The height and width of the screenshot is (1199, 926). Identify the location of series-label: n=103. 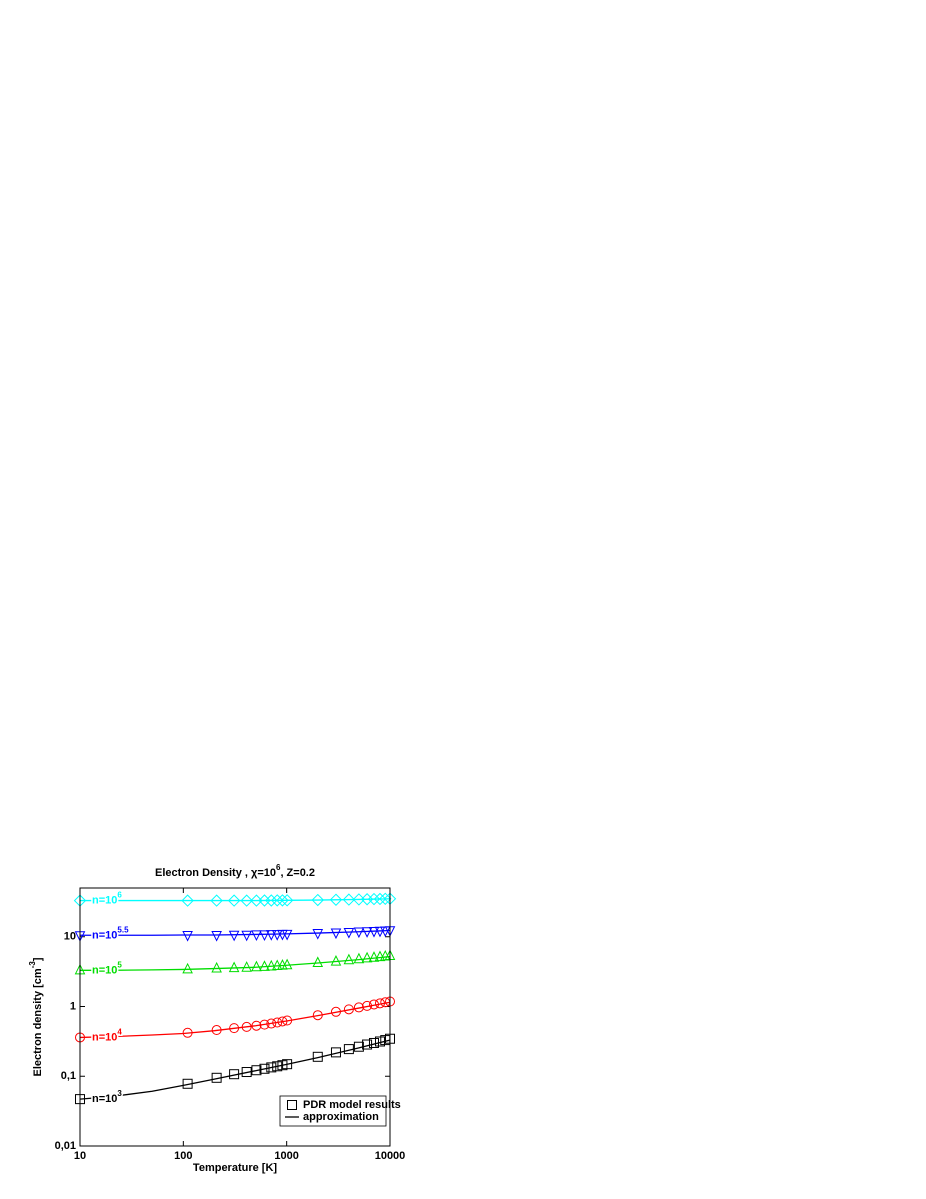
(107, 1097).